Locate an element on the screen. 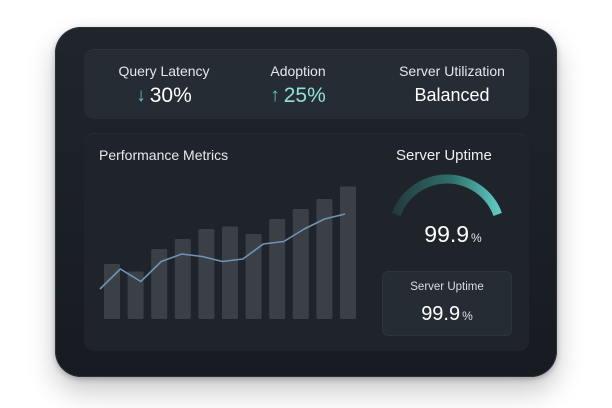 This screenshot has width=612, height=408. gauge-number: 99.9 is located at coordinates (447, 234).